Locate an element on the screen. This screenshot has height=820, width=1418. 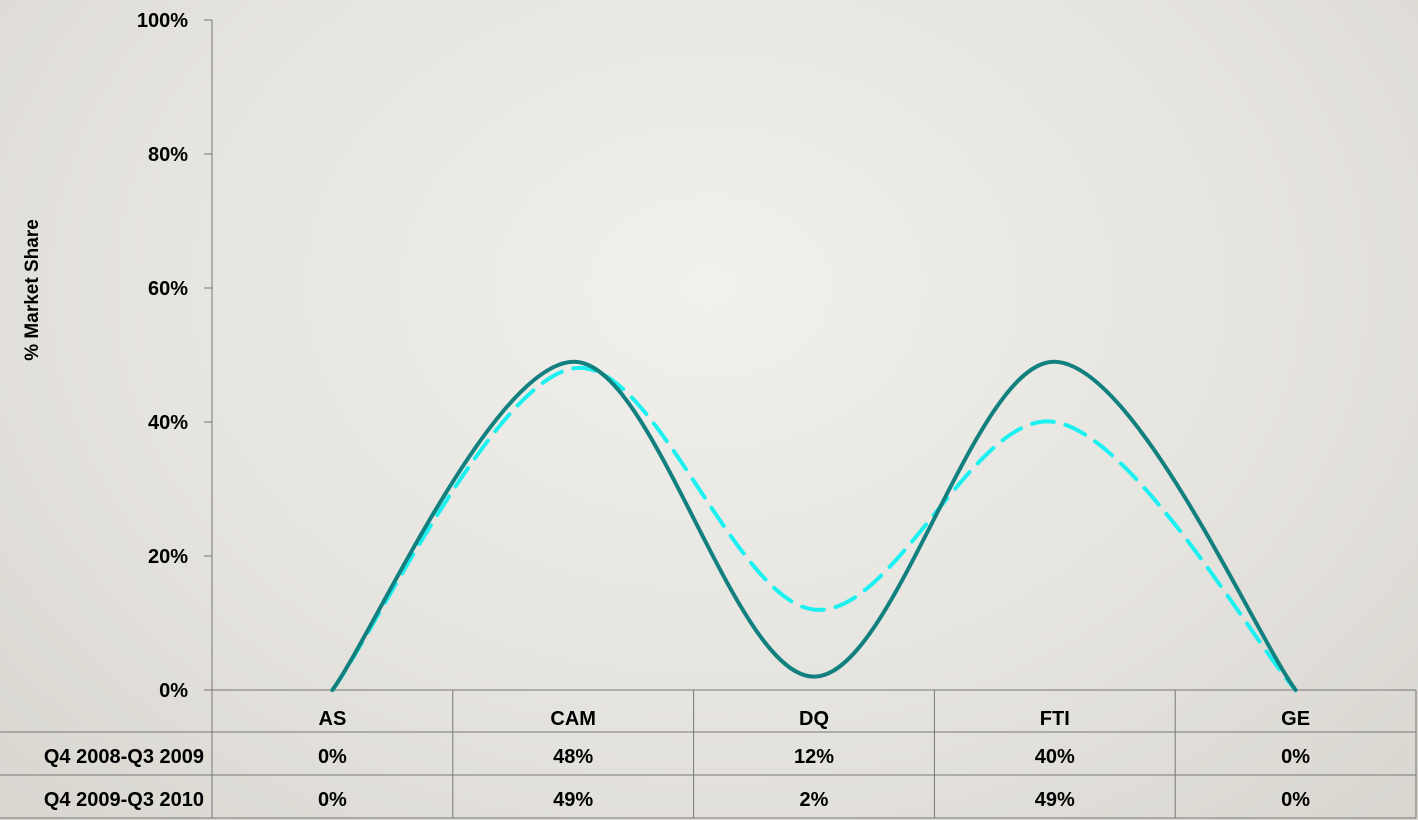
y-tick-labels: 0% 20% 40% 60% 80% 100% is located at coordinates (162, 356).